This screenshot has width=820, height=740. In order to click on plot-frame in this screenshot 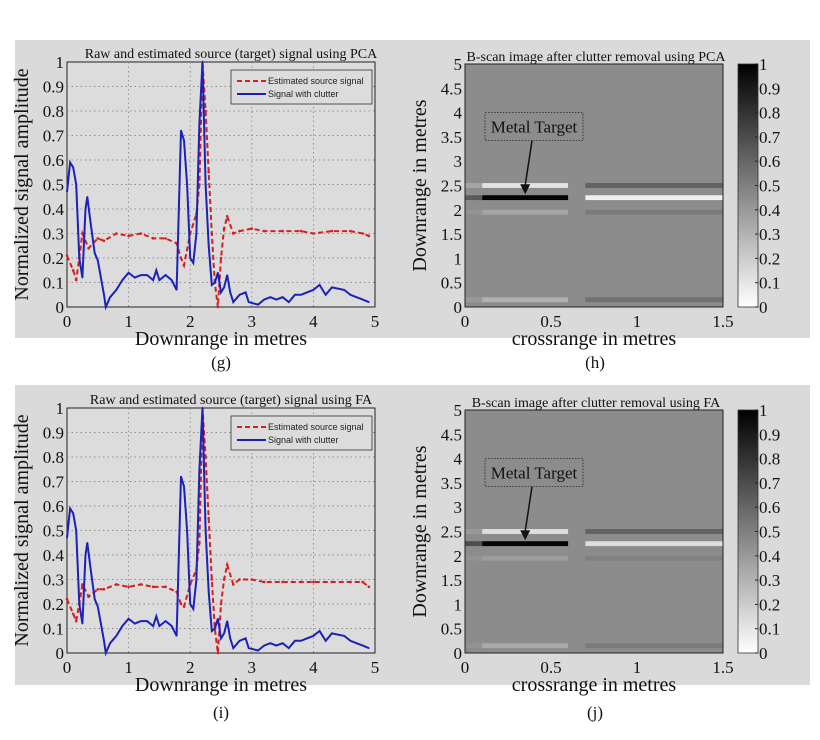, I will do `click(594, 531)`.